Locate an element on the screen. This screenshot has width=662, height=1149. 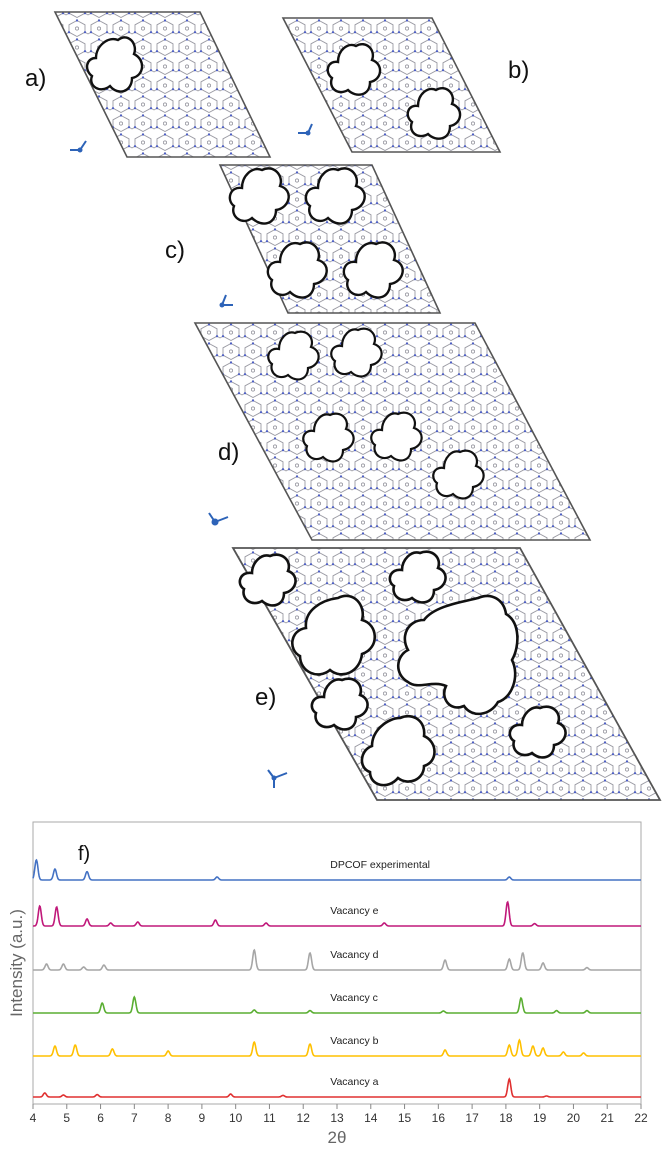
series-label: Vacancy e is located at coordinates (354, 911).